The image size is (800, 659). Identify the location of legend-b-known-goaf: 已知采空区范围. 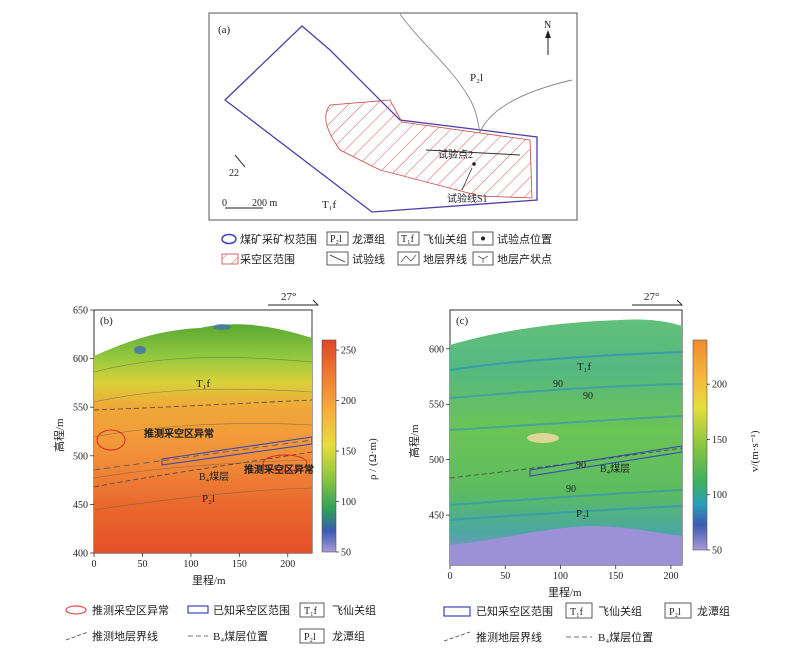
(238, 610).